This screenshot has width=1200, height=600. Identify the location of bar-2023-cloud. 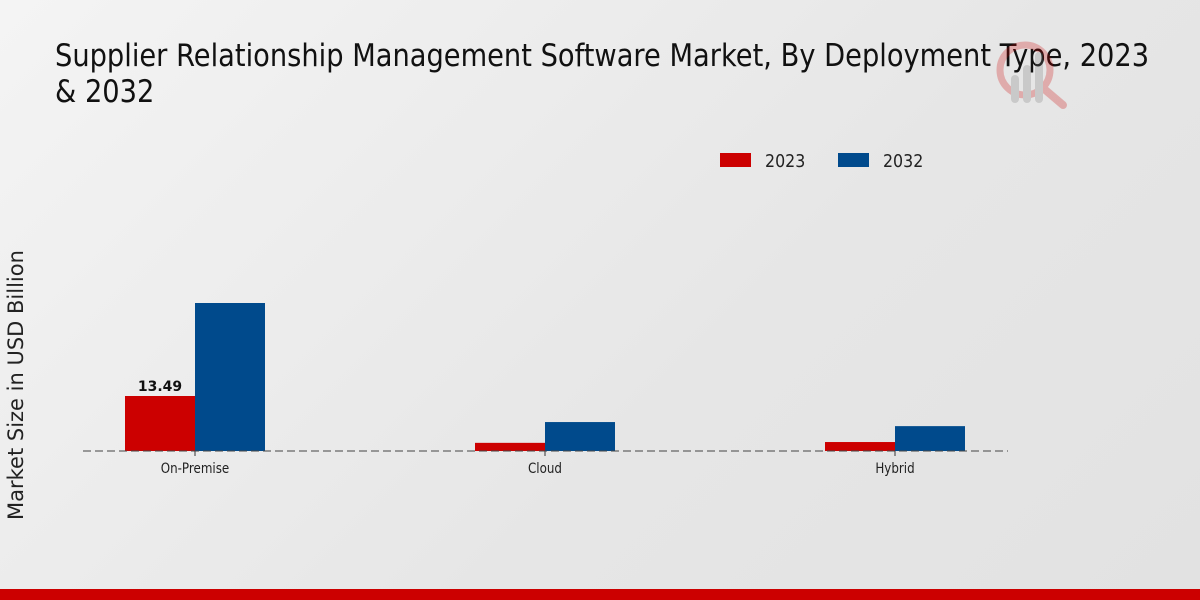
(510, 446).